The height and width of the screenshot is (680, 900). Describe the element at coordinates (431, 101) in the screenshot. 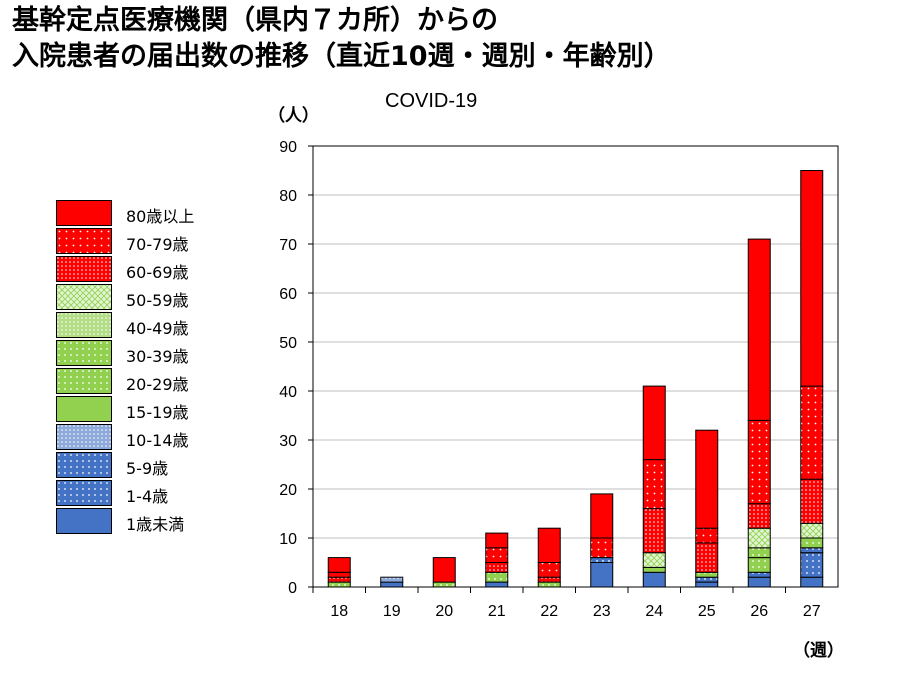

I see `chart-subtitle: COVID-19` at that location.